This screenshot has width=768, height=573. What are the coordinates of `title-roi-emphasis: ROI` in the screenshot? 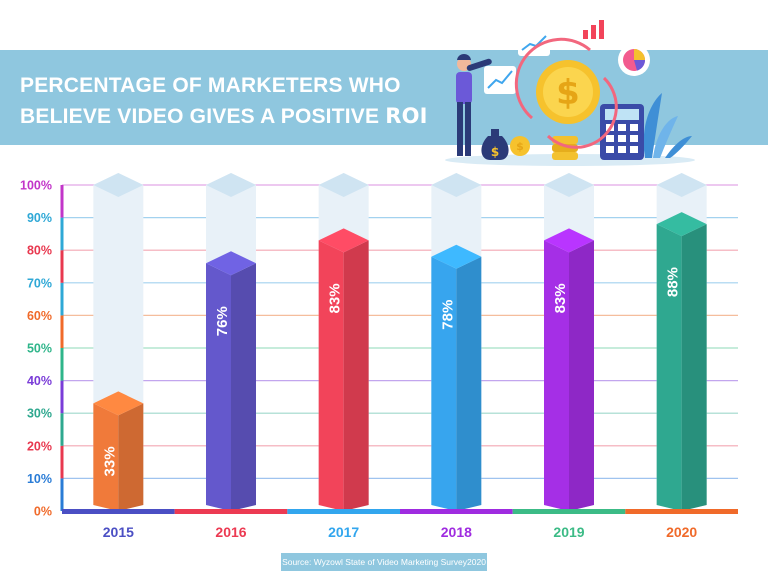 It's located at (406, 116).